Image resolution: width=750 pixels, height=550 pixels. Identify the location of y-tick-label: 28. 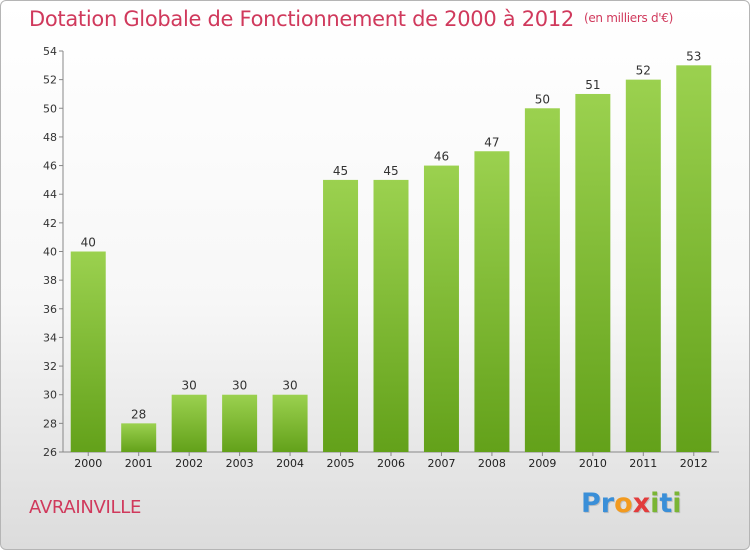
(50, 423).